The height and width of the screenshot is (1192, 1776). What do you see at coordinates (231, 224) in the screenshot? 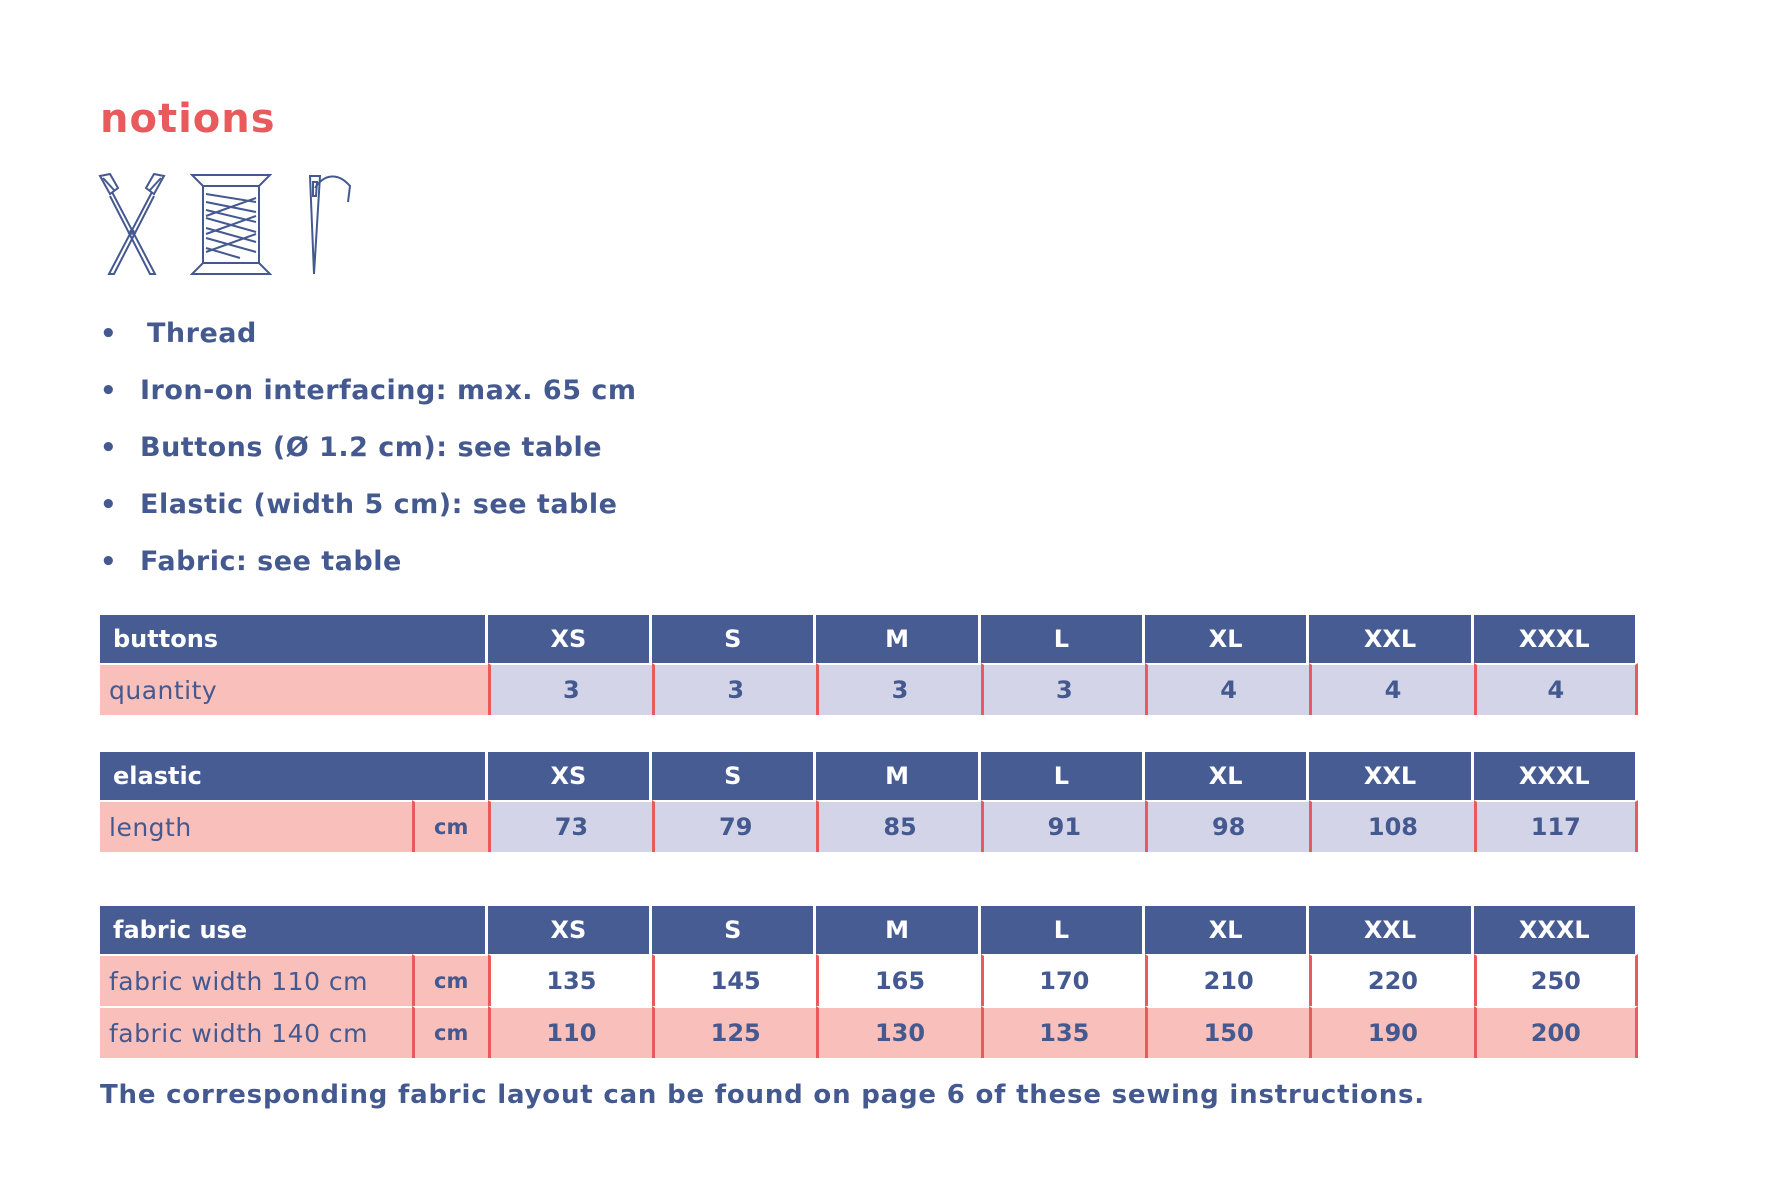
I see `thread-spool-icon` at bounding box center [231, 224].